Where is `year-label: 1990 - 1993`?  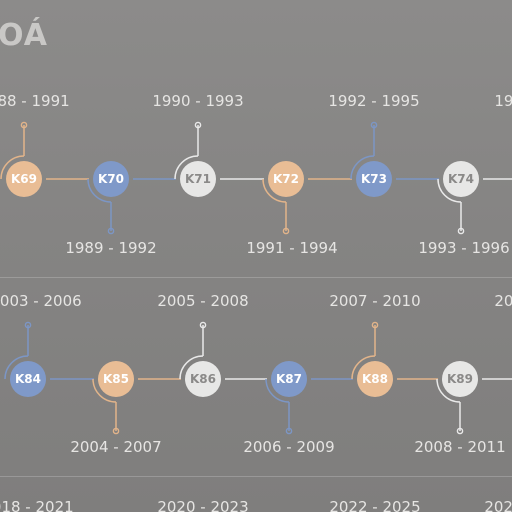
year-label: 1990 - 1993 is located at coordinates (197, 101).